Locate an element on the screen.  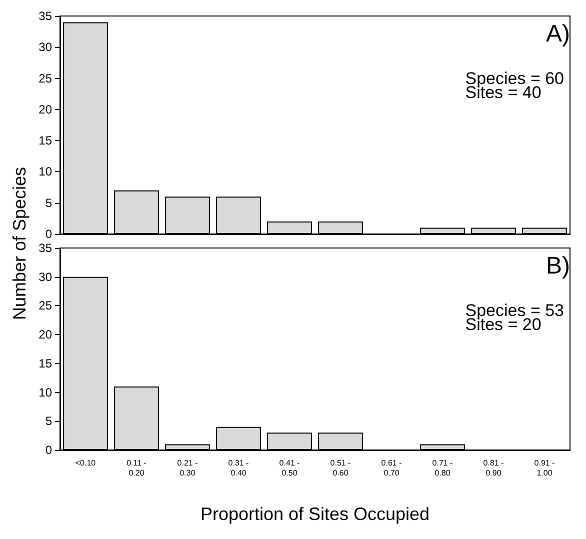
x-tick-label: <0.10 is located at coordinates (85, 463).